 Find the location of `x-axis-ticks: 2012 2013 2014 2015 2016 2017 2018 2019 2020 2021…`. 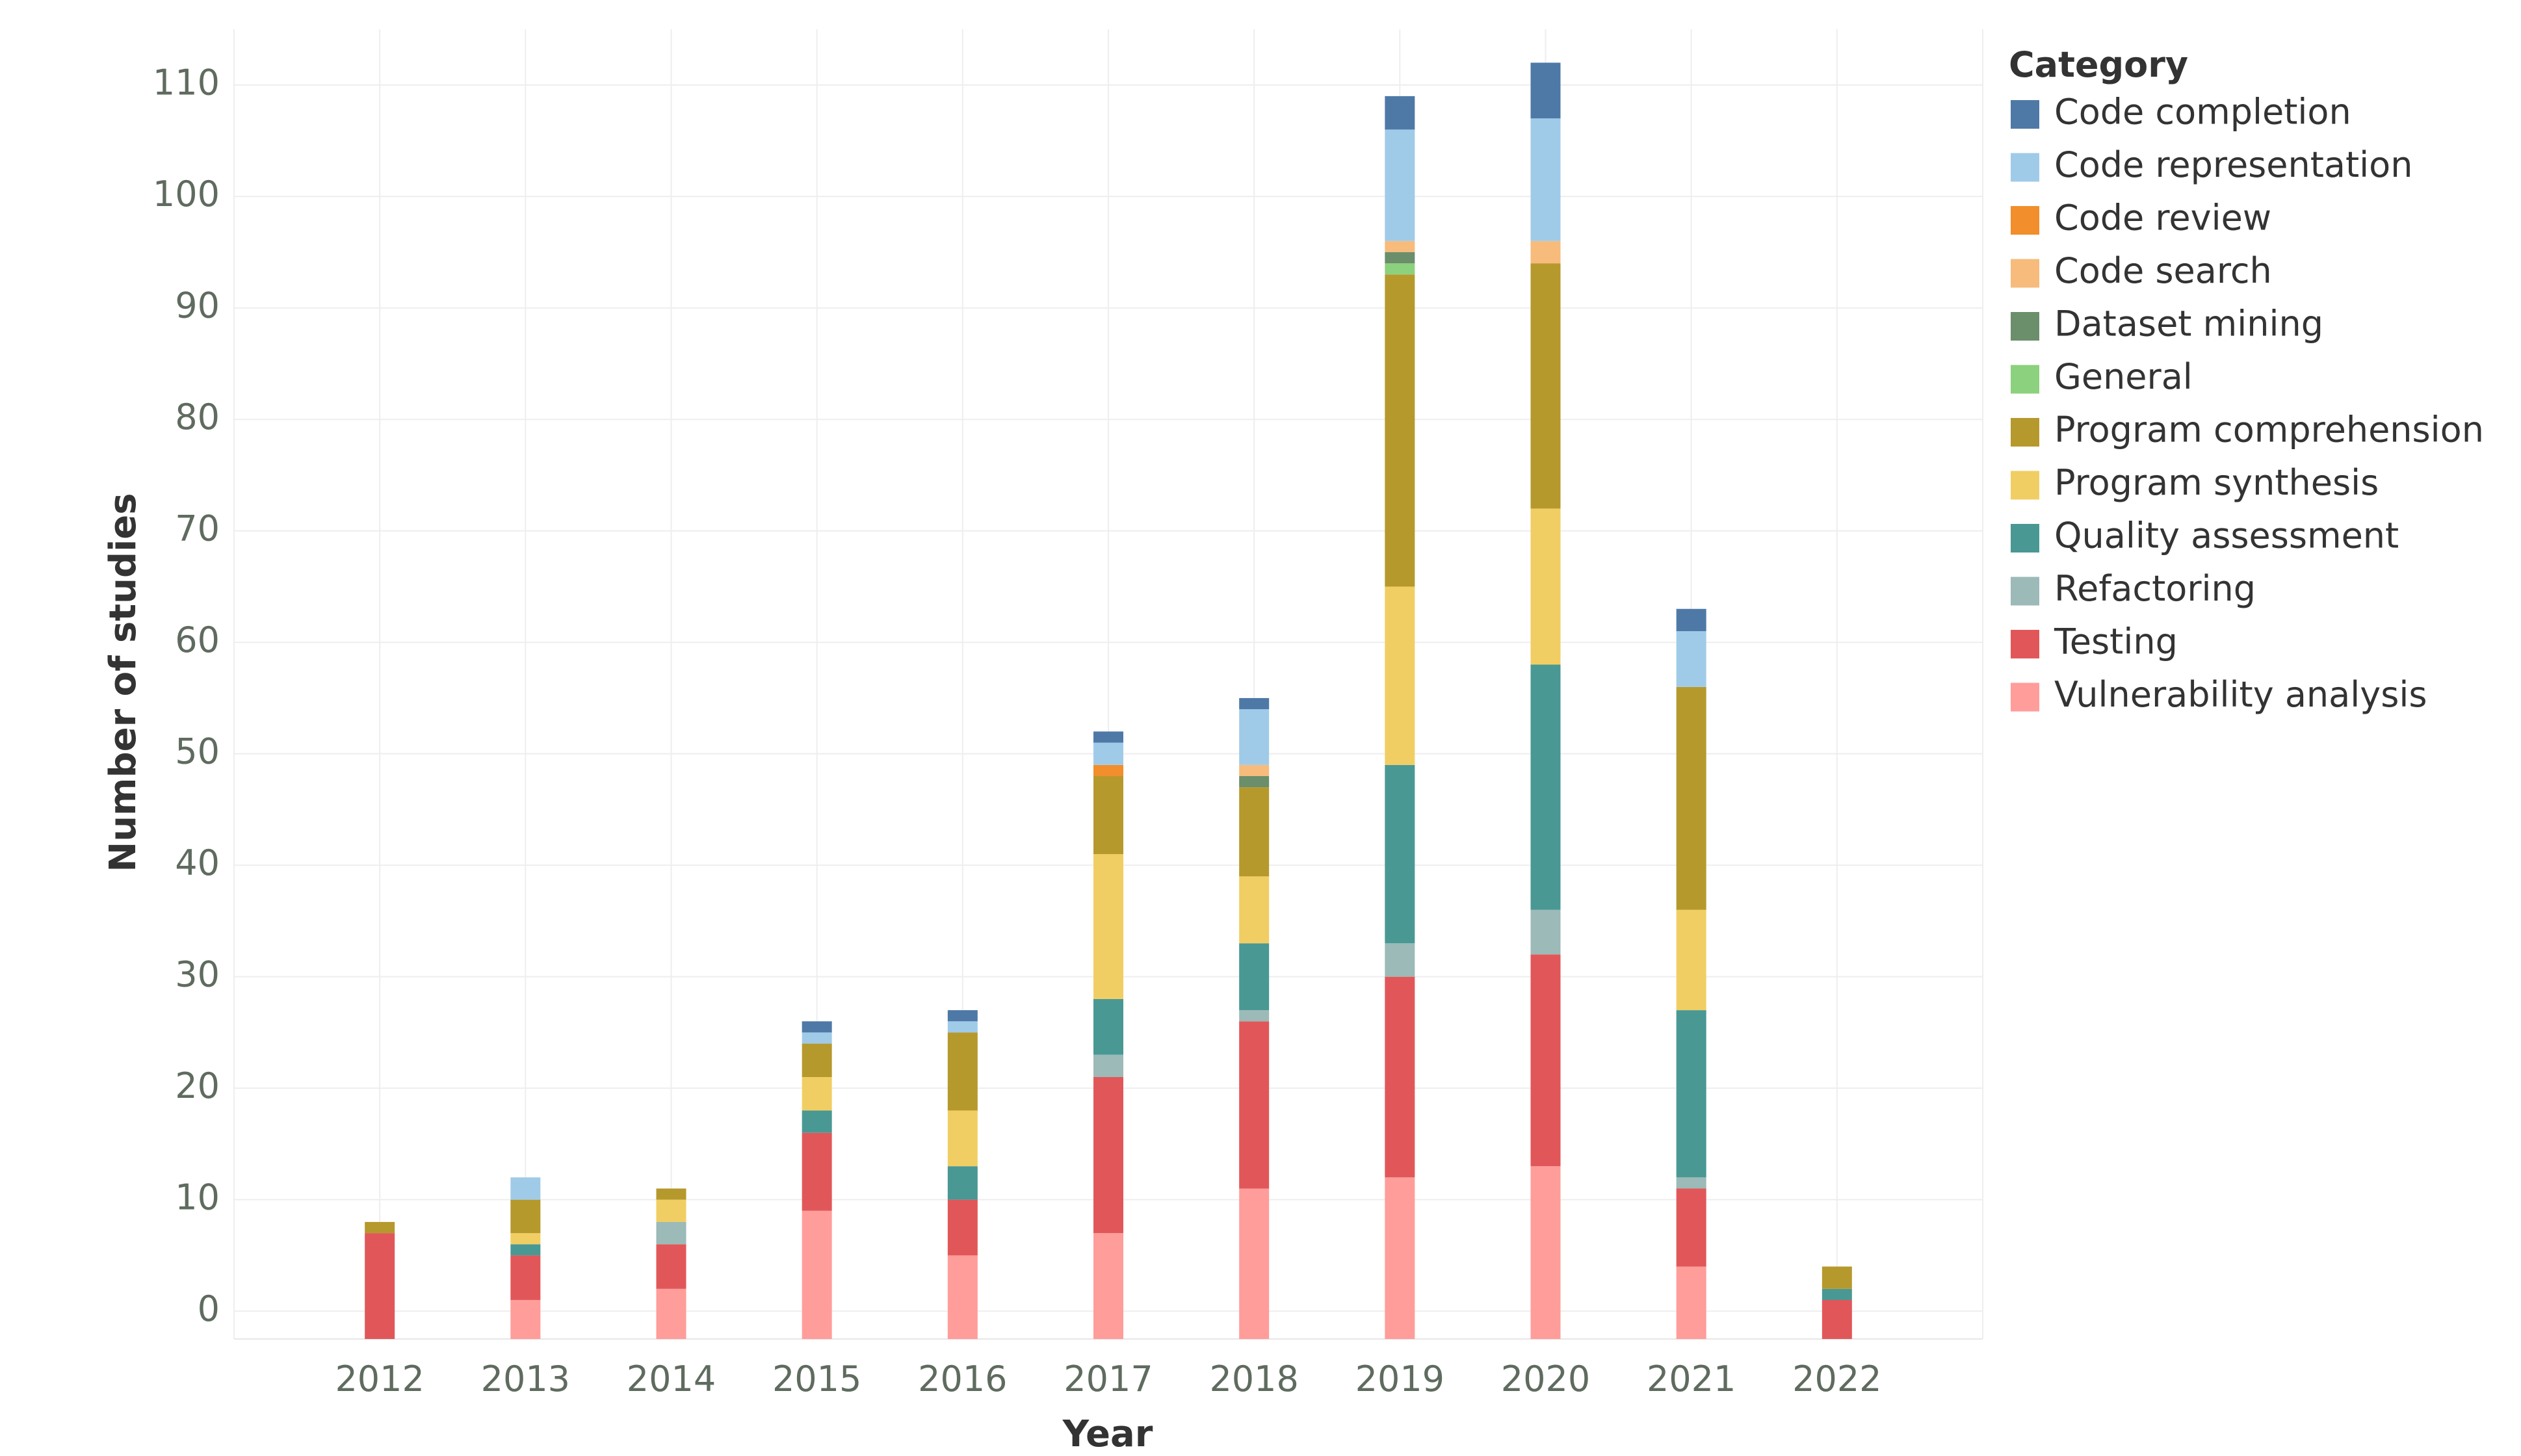

x-axis-ticks: 2012 2013 2014 2015 2016 2017 2018 2019 2020 2021… is located at coordinates (1108, 1379).